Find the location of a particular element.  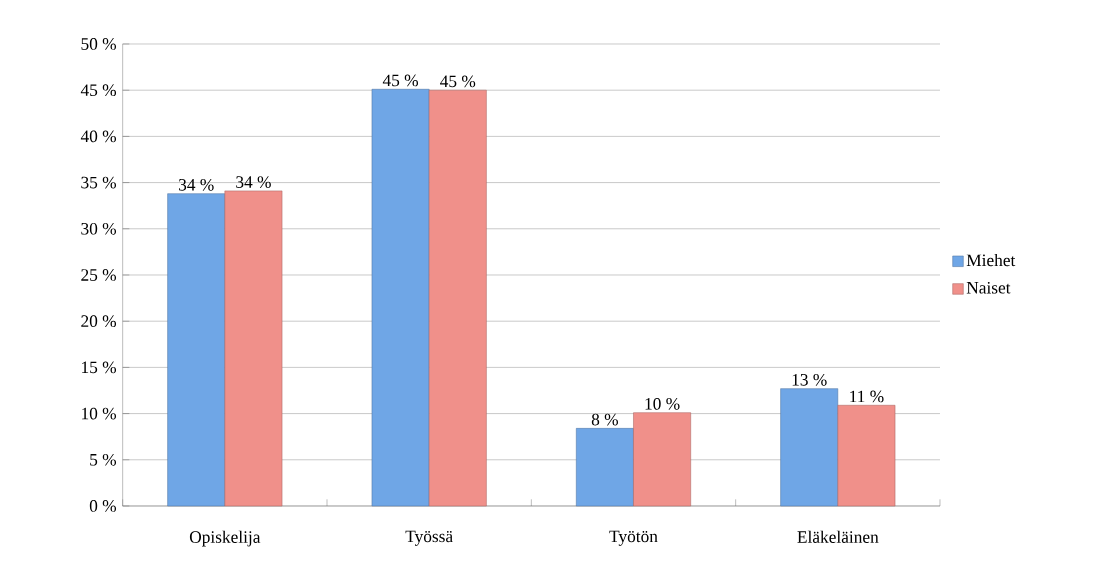

data-label: 8 % is located at coordinates (604, 419).